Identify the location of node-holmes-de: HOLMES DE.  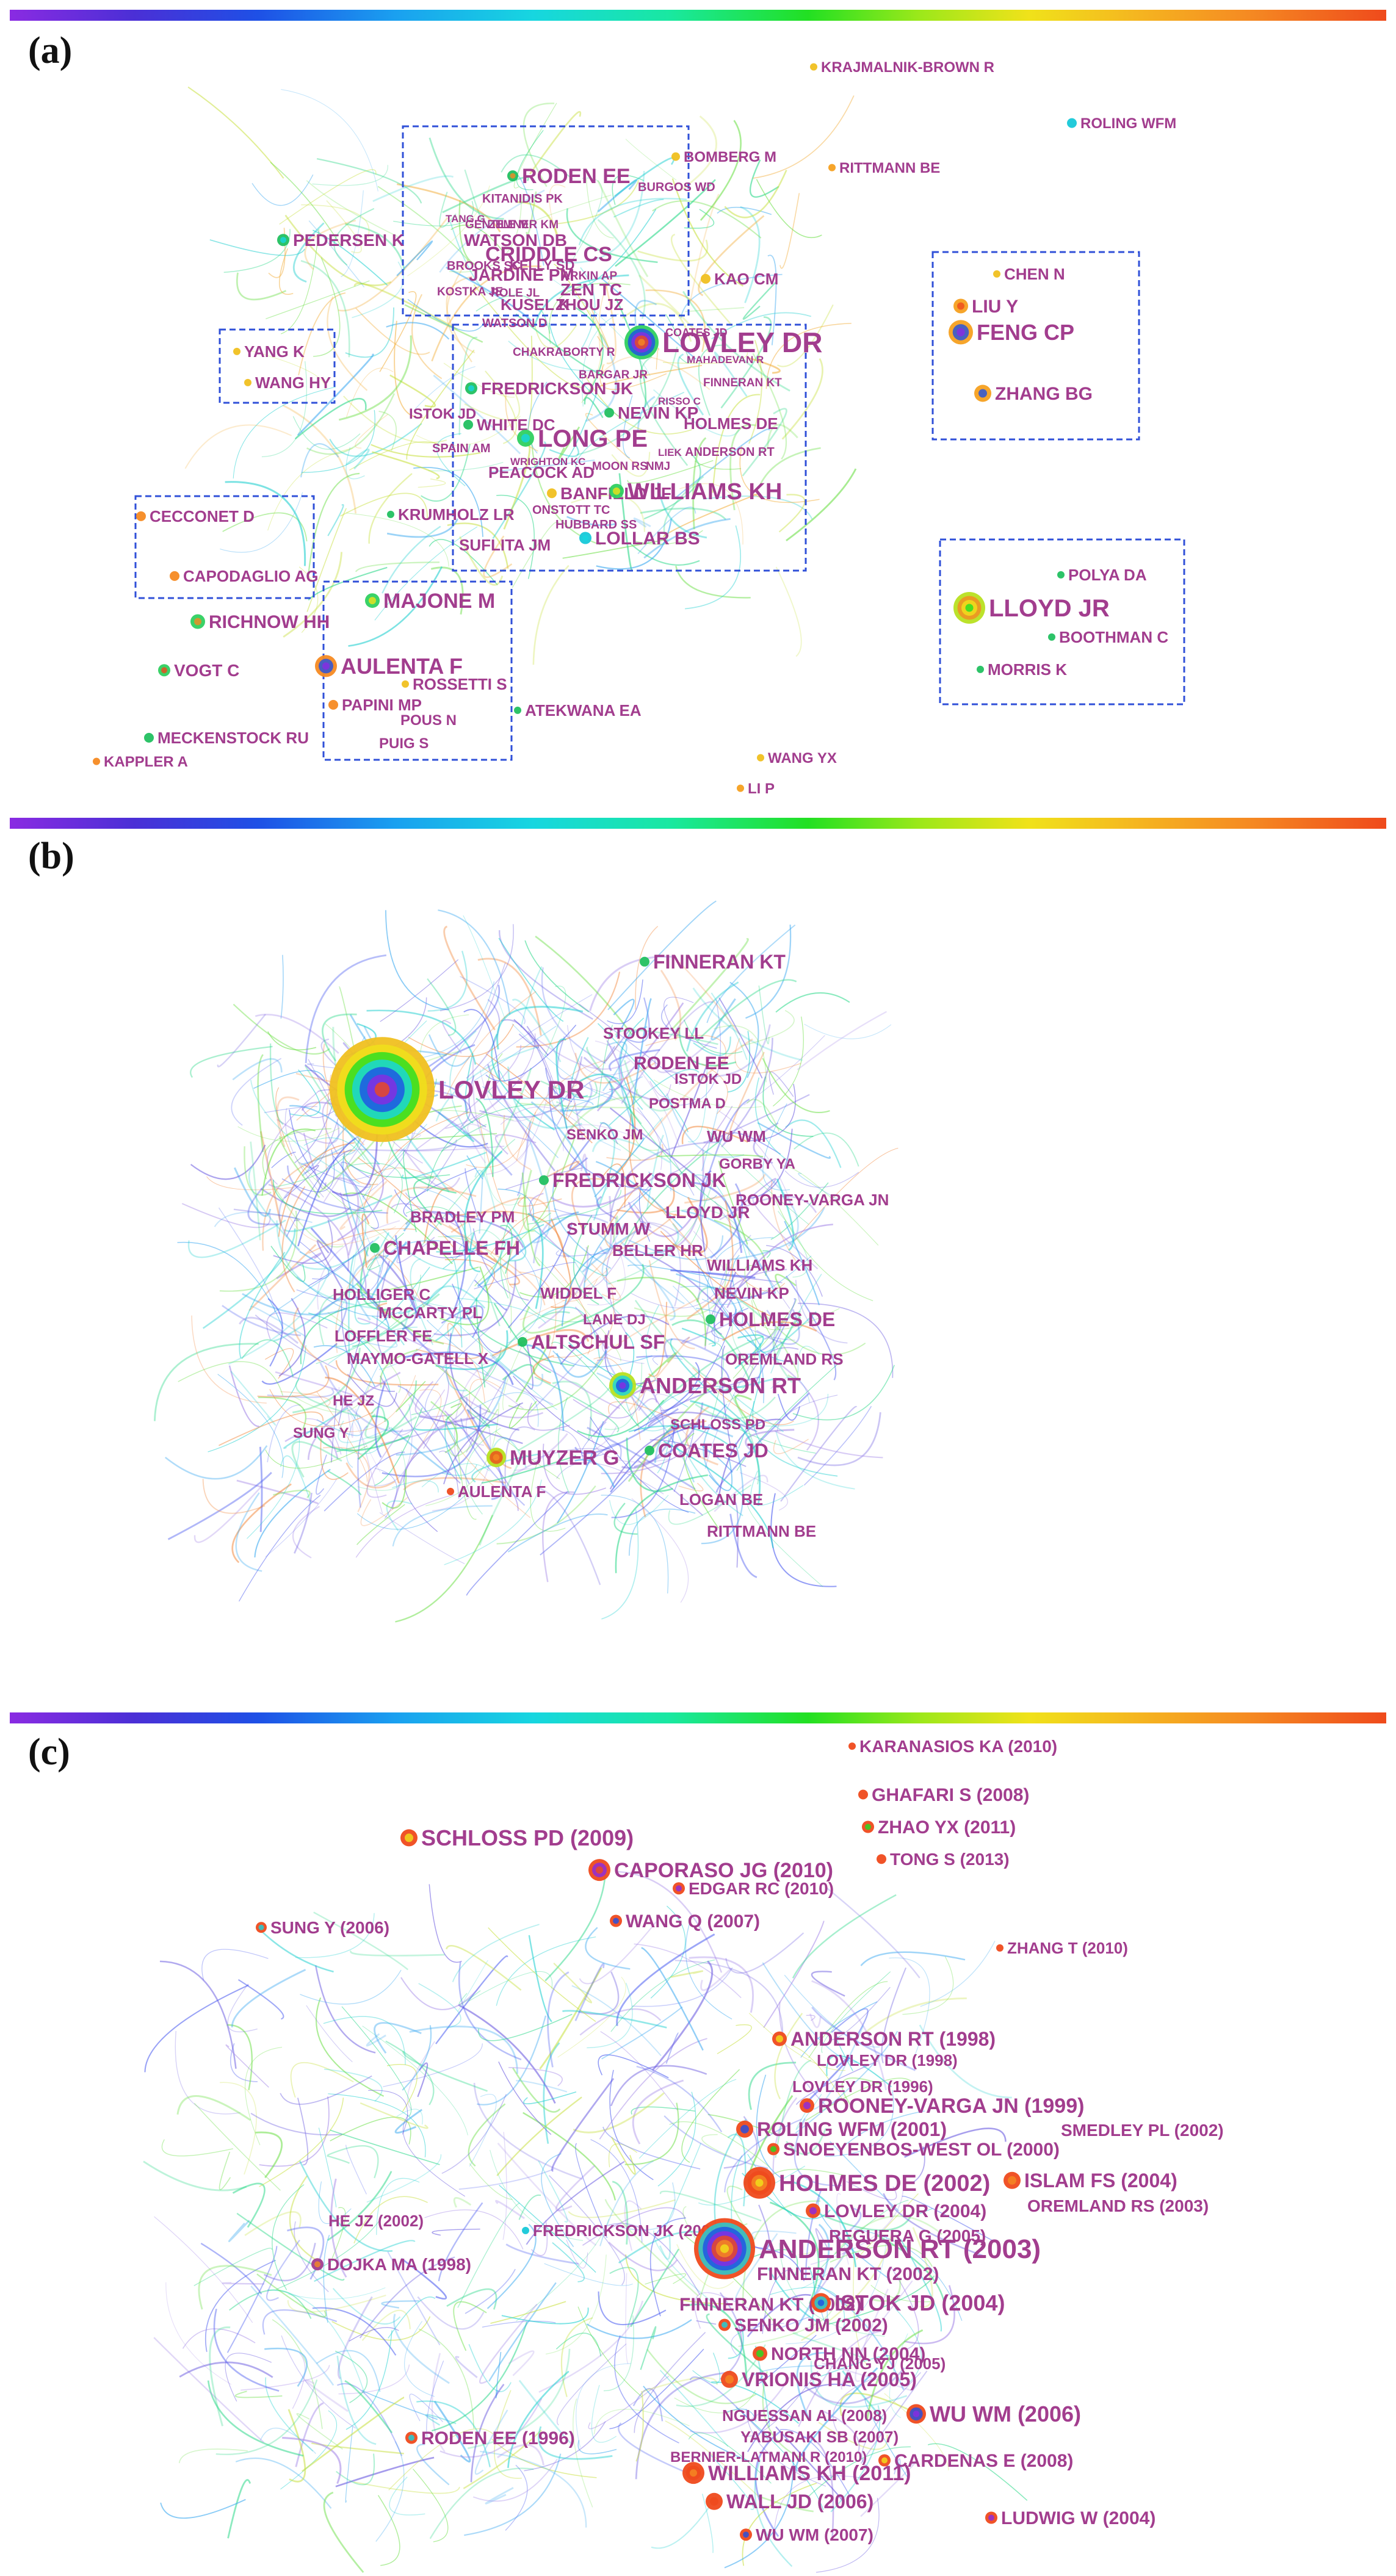
(770, 1319).